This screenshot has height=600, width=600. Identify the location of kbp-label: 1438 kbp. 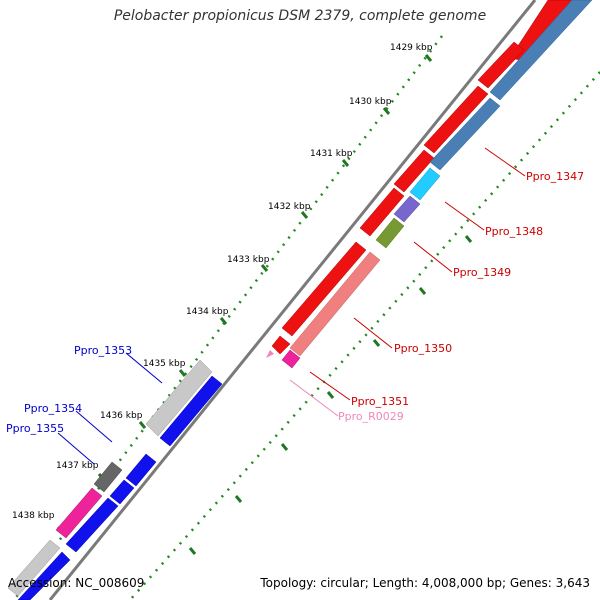
(33, 516).